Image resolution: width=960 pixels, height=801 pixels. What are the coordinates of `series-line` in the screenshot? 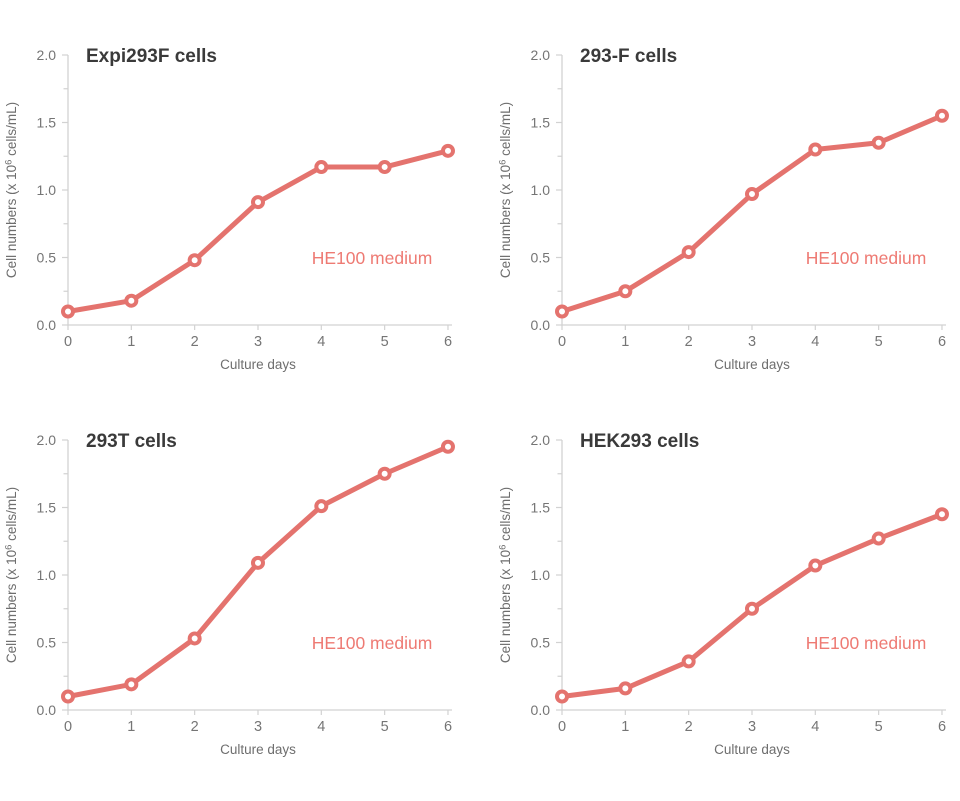 It's located at (258, 231).